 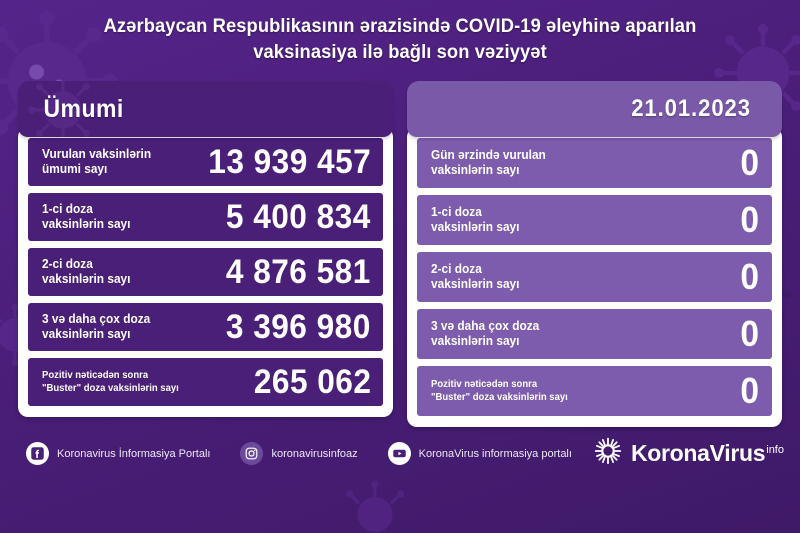 I want to click on total-header: Ümumi, so click(x=205, y=109).